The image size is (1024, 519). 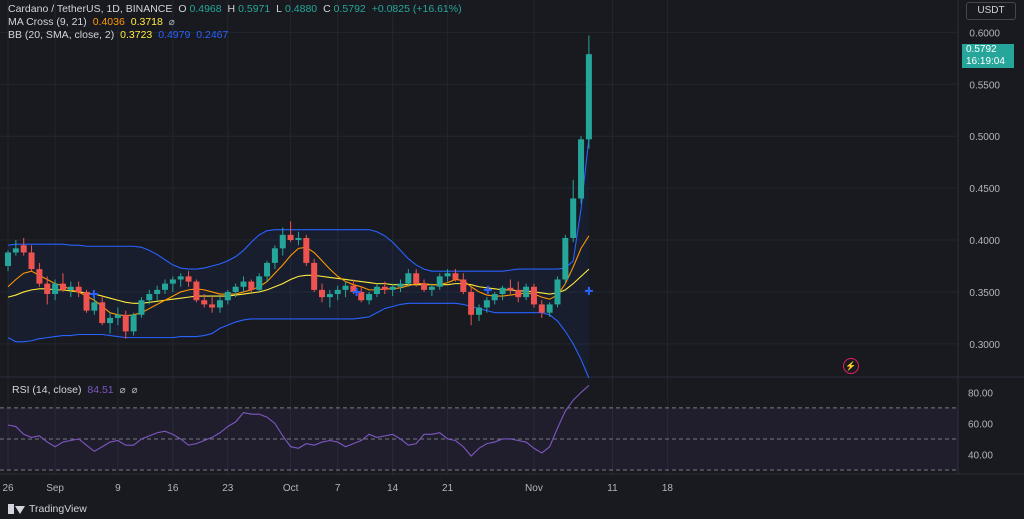 I want to click on time-axis: 26 Sep 9 16 23 Oct 7 14 21 Nov 11 18, so click(x=337, y=488).